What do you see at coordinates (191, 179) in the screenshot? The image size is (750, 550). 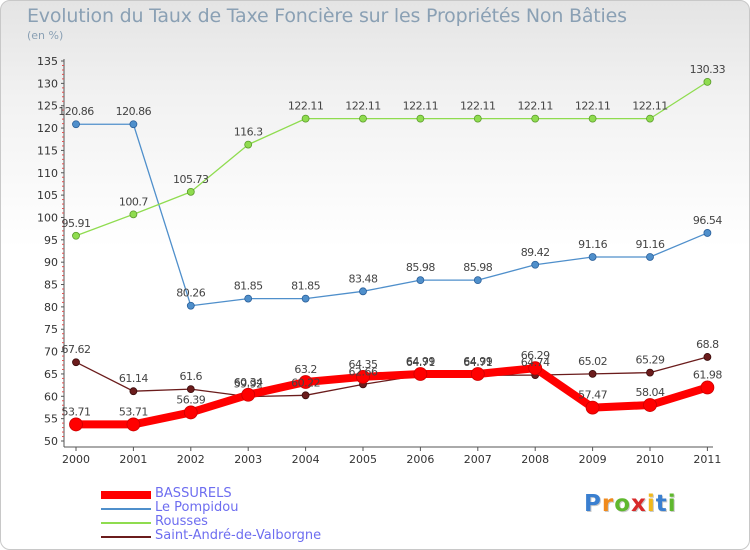 I see `data-label: 105.73` at bounding box center [191, 179].